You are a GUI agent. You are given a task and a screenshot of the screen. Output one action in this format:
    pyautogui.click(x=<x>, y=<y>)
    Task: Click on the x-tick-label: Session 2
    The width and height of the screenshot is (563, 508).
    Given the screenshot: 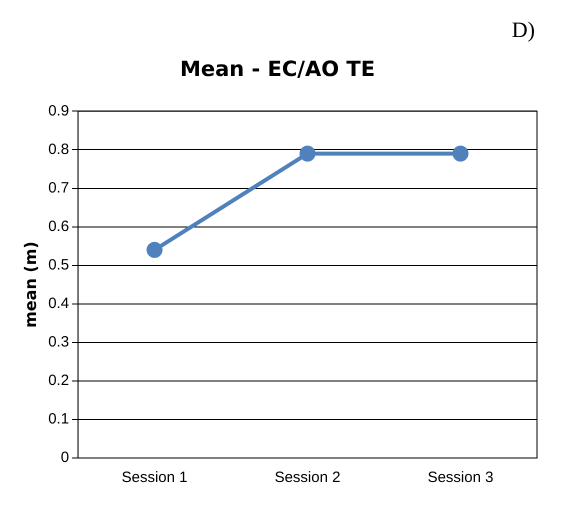 What is the action you would take?
    pyautogui.click(x=307, y=477)
    